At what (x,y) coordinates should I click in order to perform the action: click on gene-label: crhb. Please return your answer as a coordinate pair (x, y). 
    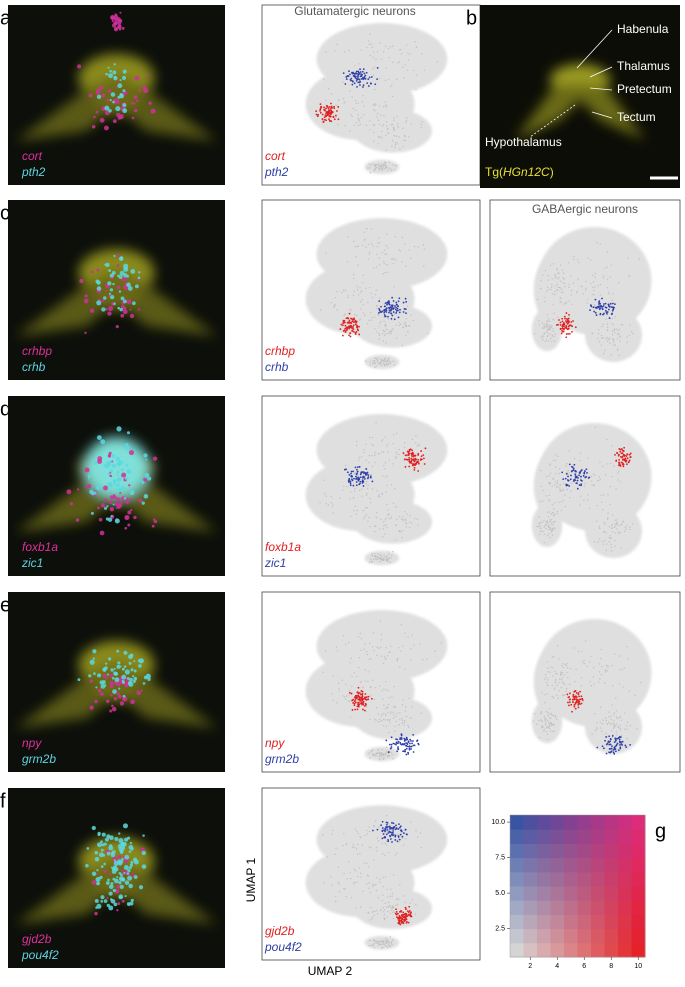
    Looking at the image, I should click on (277, 367).